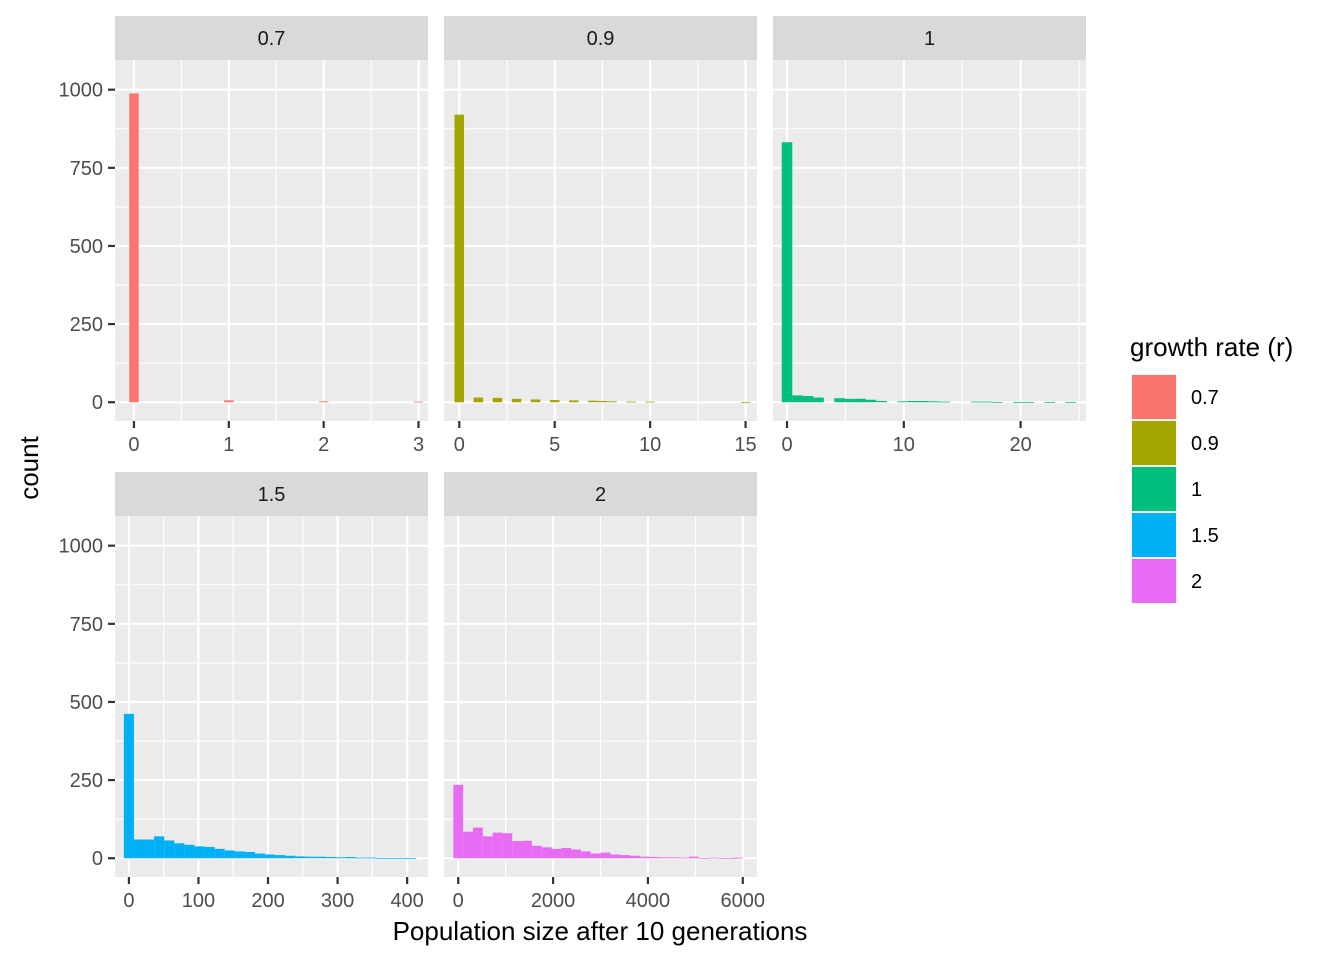  What do you see at coordinates (272, 495) in the screenshot?
I see `facet-strip-label: 1.5` at bounding box center [272, 495].